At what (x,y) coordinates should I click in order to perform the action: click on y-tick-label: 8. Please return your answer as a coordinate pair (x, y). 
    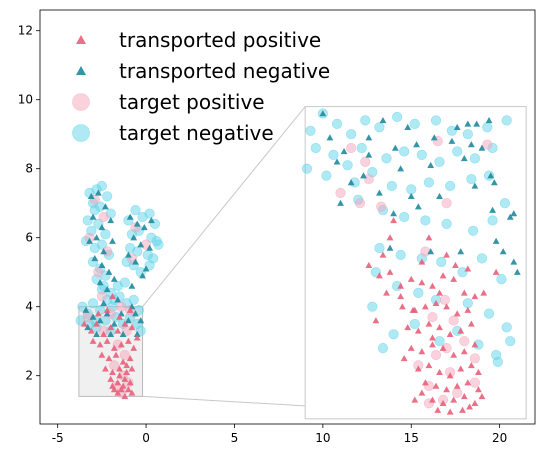
    Looking at the image, I should click on (29, 169).